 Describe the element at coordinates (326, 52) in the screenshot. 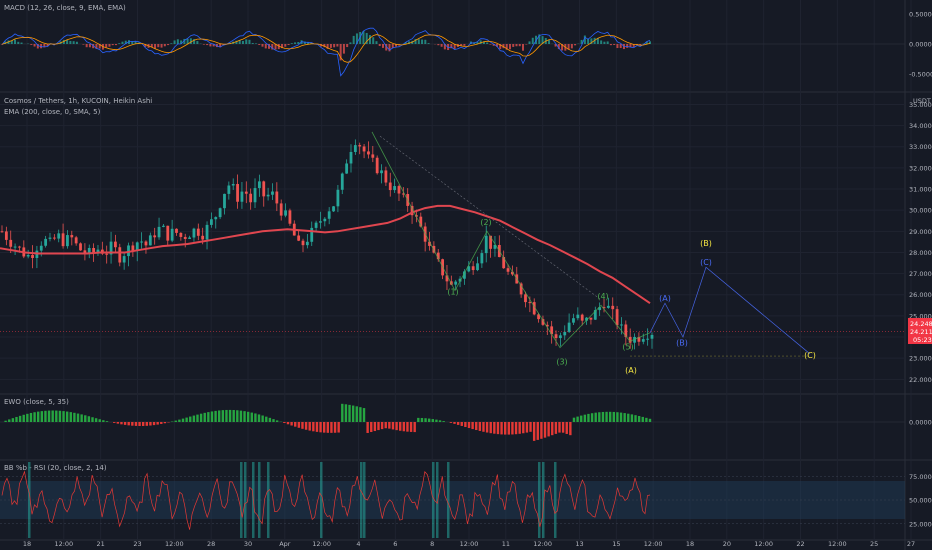

I see `macd-line` at that location.